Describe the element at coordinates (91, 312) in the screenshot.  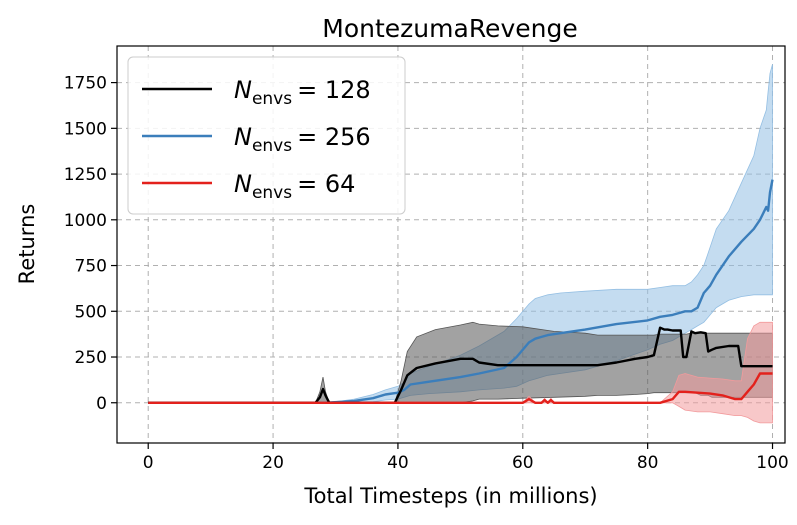
I see `y-tick-label-2: 500` at that location.